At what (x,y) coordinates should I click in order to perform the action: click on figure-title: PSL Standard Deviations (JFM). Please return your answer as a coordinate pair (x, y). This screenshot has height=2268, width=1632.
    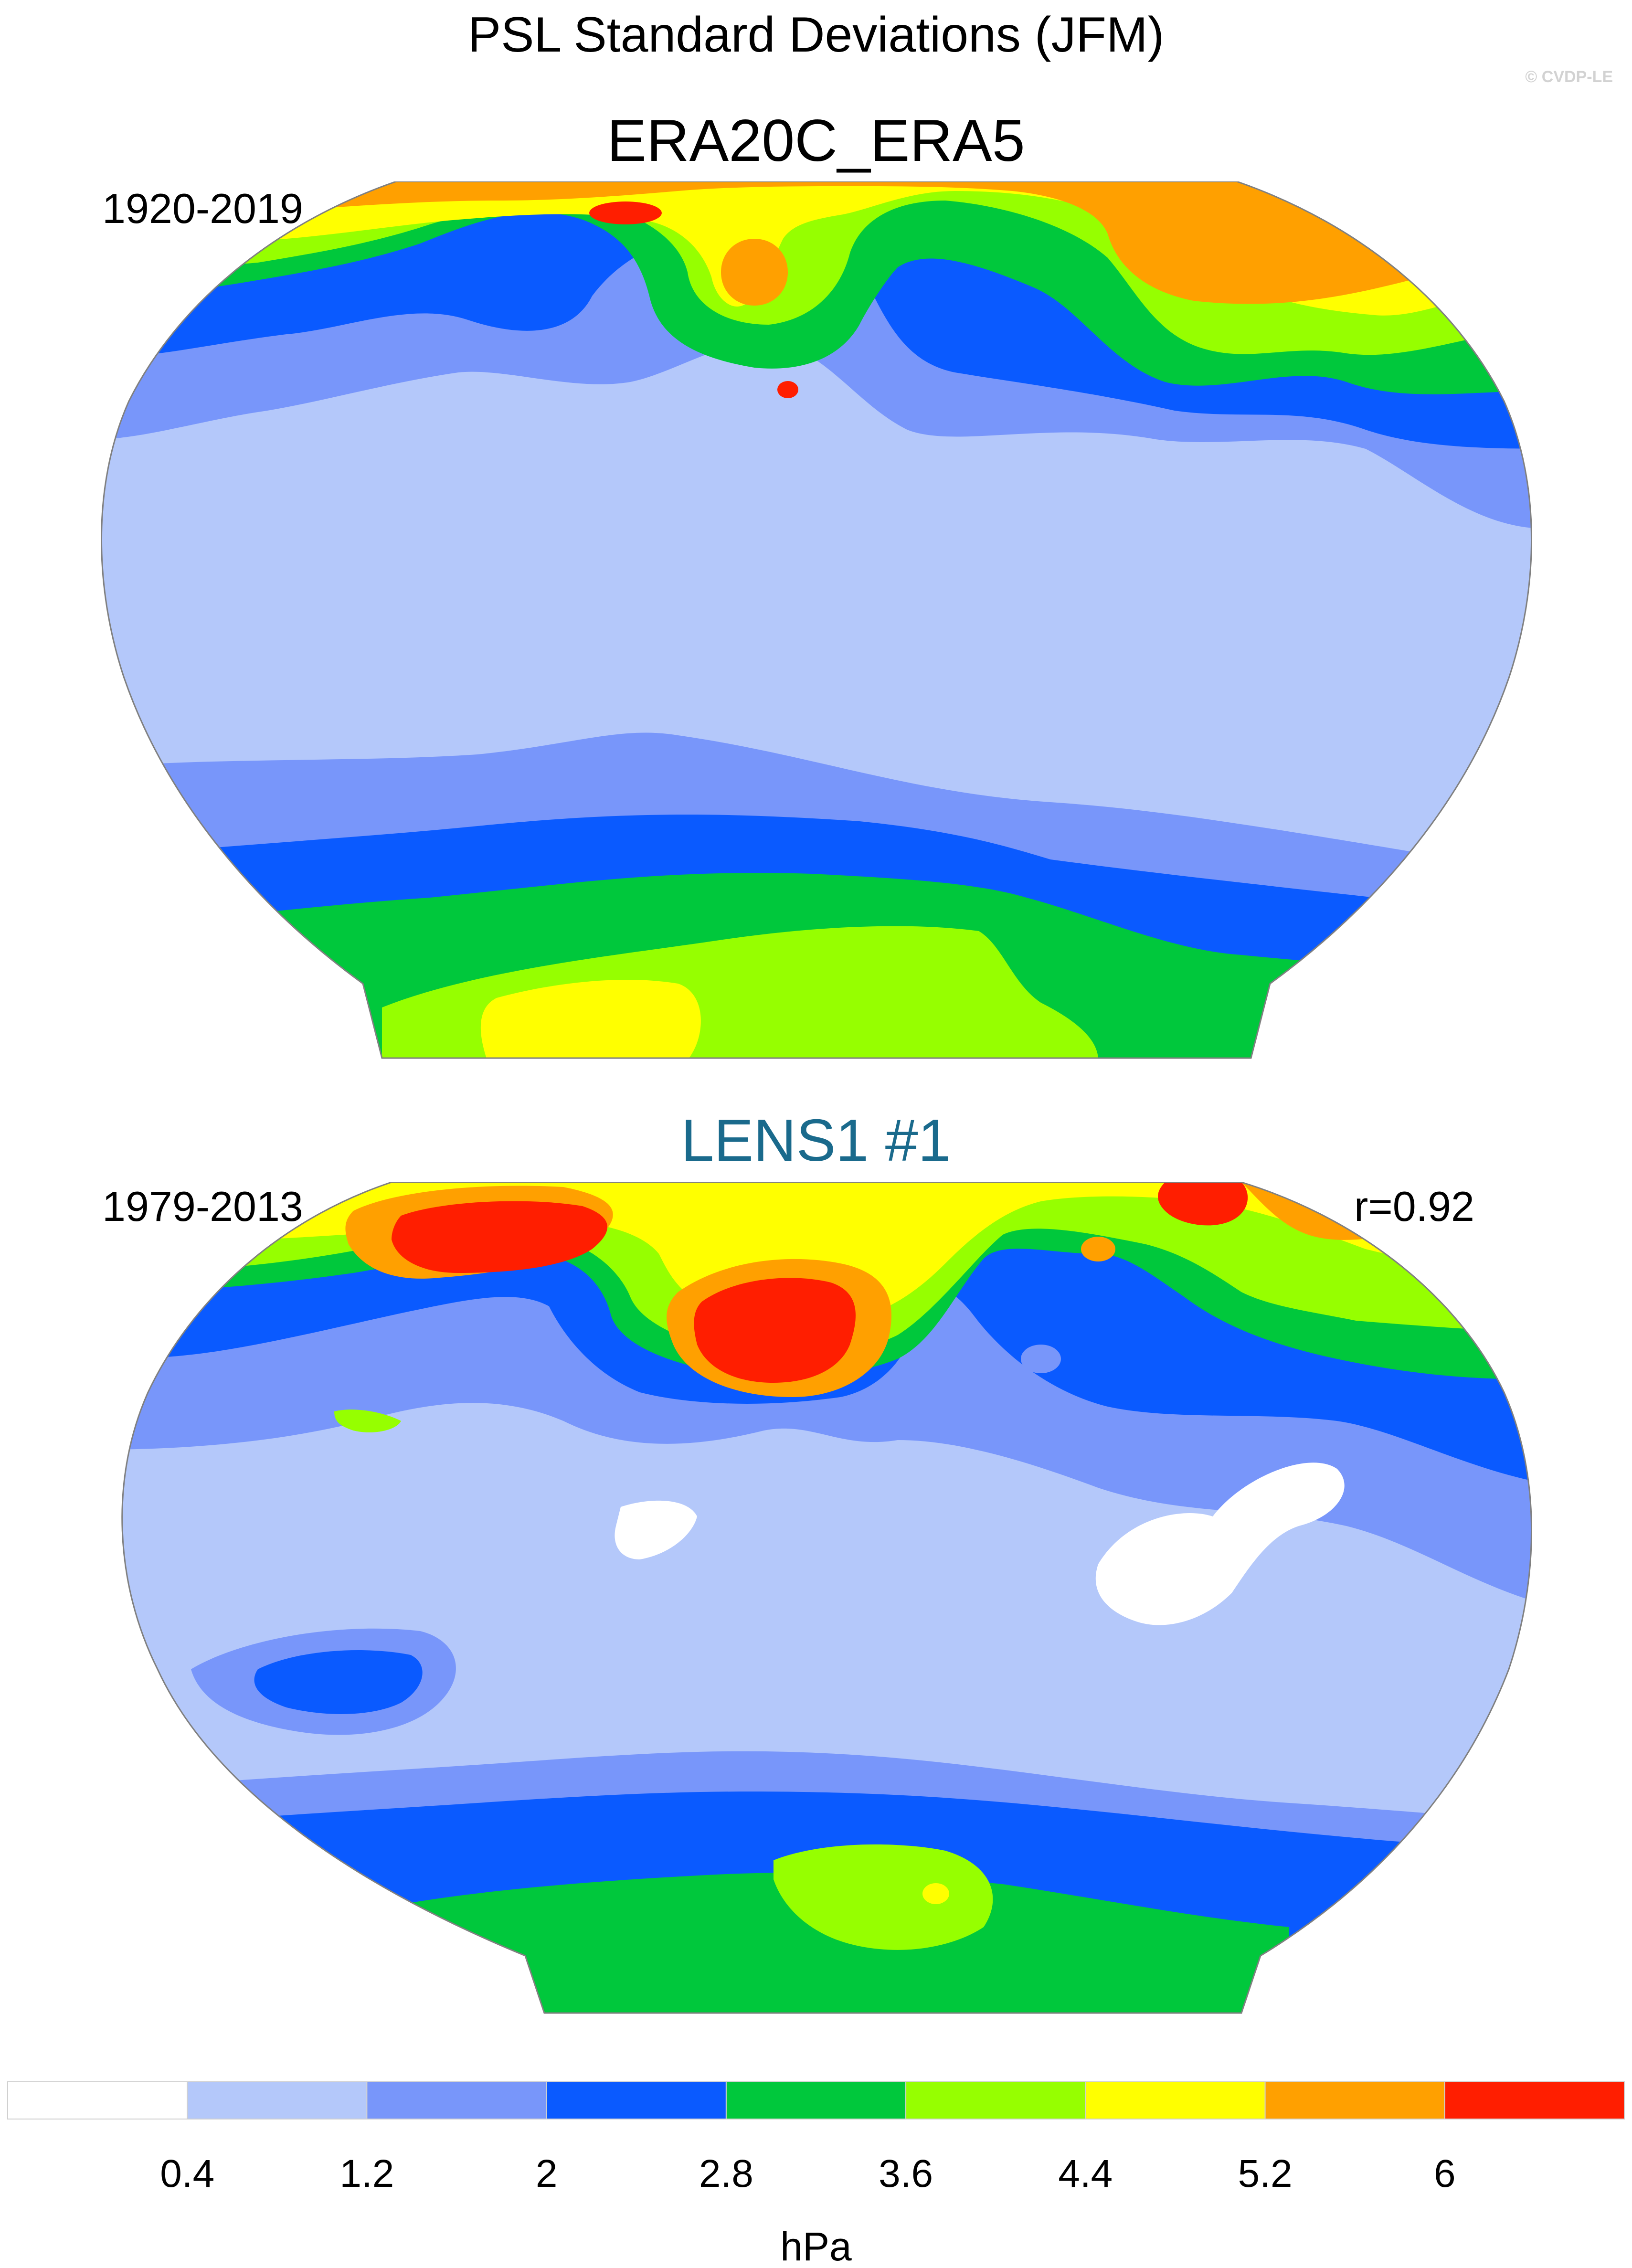
    Looking at the image, I should click on (816, 35).